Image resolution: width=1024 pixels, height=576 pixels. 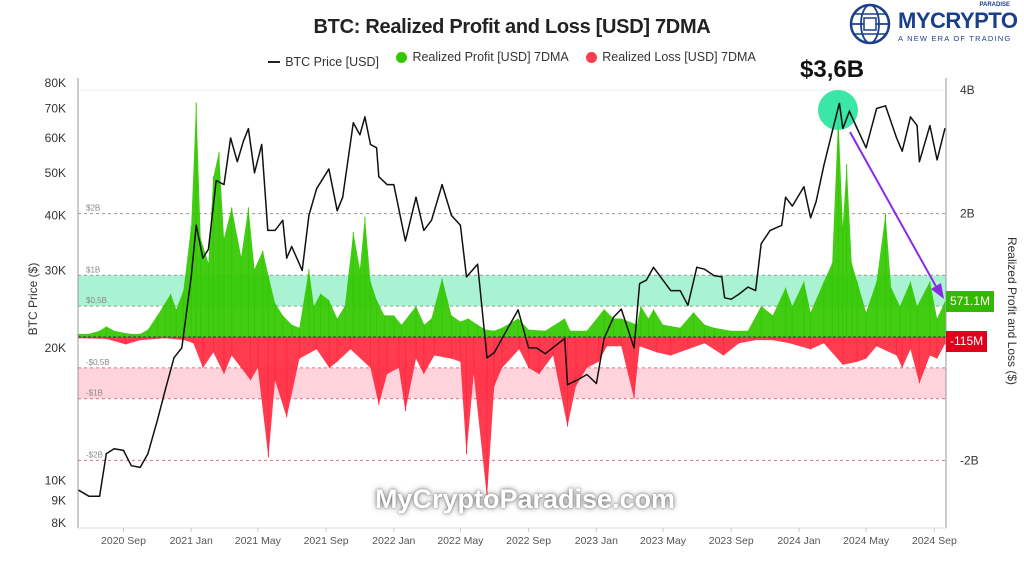 I want to click on y-left-tick-label: 80K, so click(x=55, y=83).